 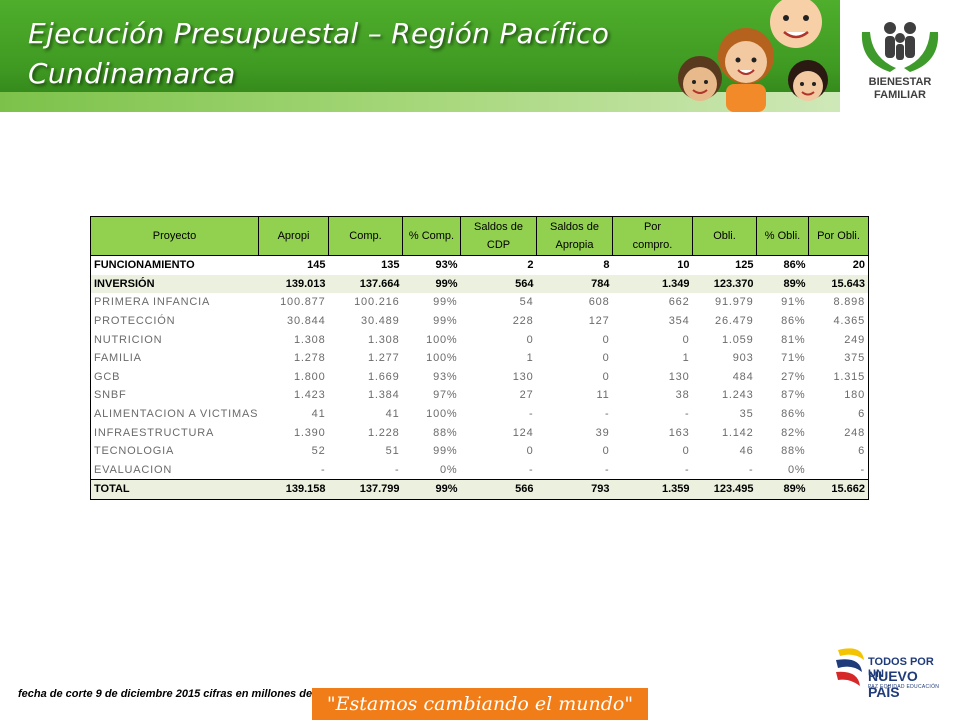 What do you see at coordinates (377, 302) in the screenshot?
I see `value-cell: 100.216` at bounding box center [377, 302].